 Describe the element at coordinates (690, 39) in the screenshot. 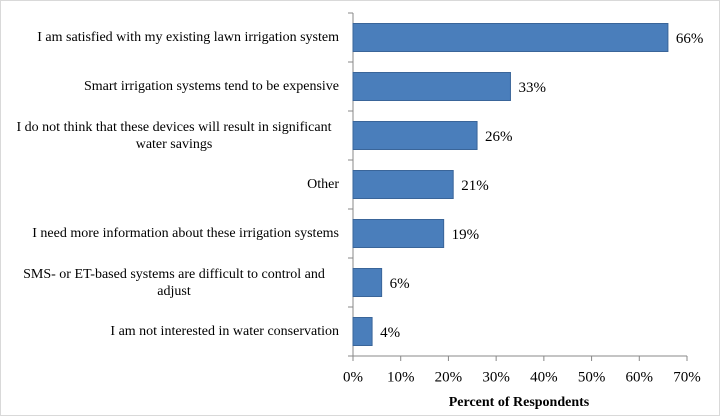

I see `value-label: 66%` at that location.